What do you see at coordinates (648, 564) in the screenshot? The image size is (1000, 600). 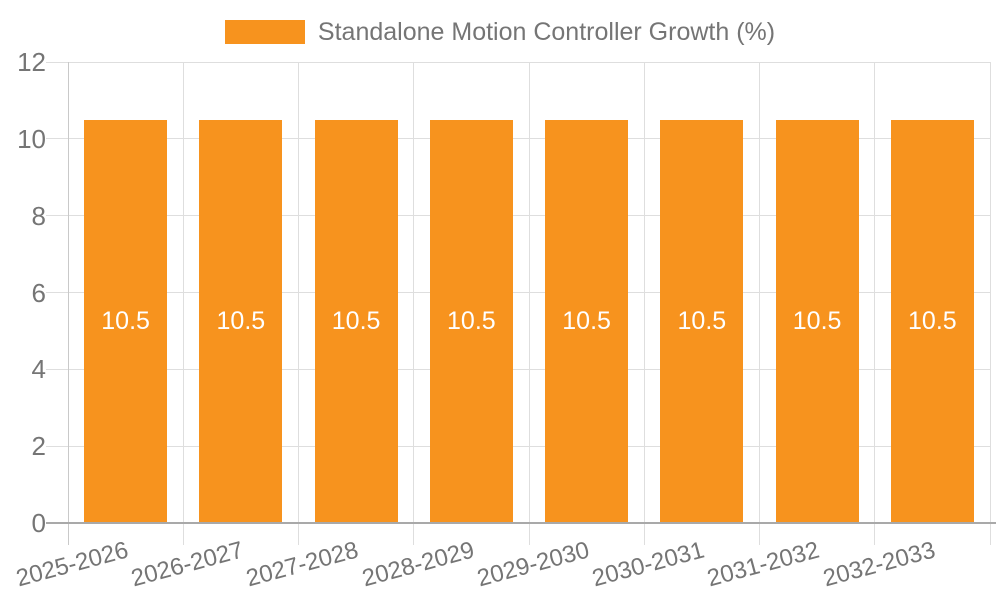 I see `x-tick-label: 2030-2031` at bounding box center [648, 564].